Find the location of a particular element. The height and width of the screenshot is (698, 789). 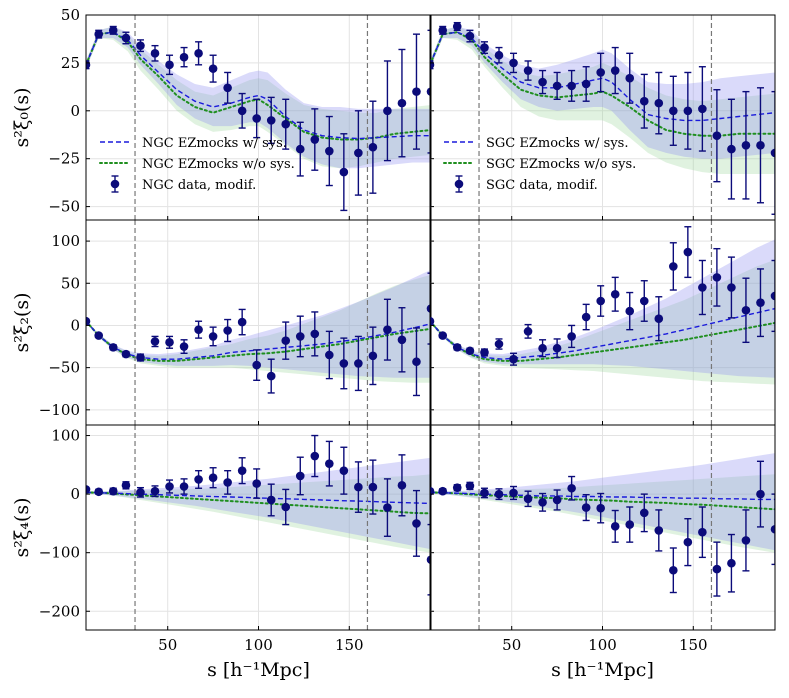

legend-label: SGC EZmocks w/o sys. is located at coordinates (561, 164).